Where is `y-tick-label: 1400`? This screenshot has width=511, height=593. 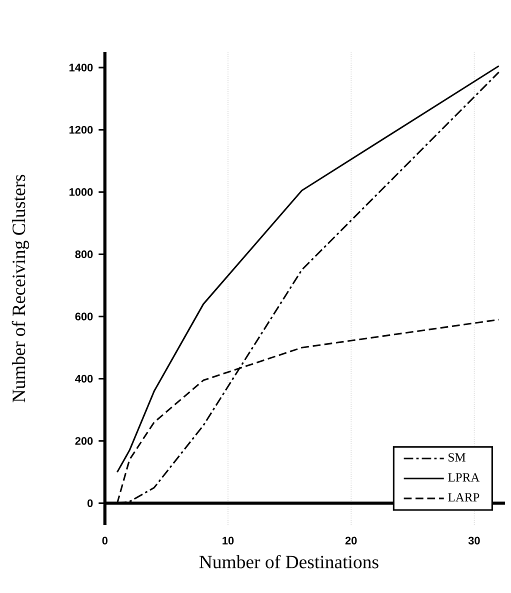
y-tick-label: 1400 is located at coordinates (81, 68).